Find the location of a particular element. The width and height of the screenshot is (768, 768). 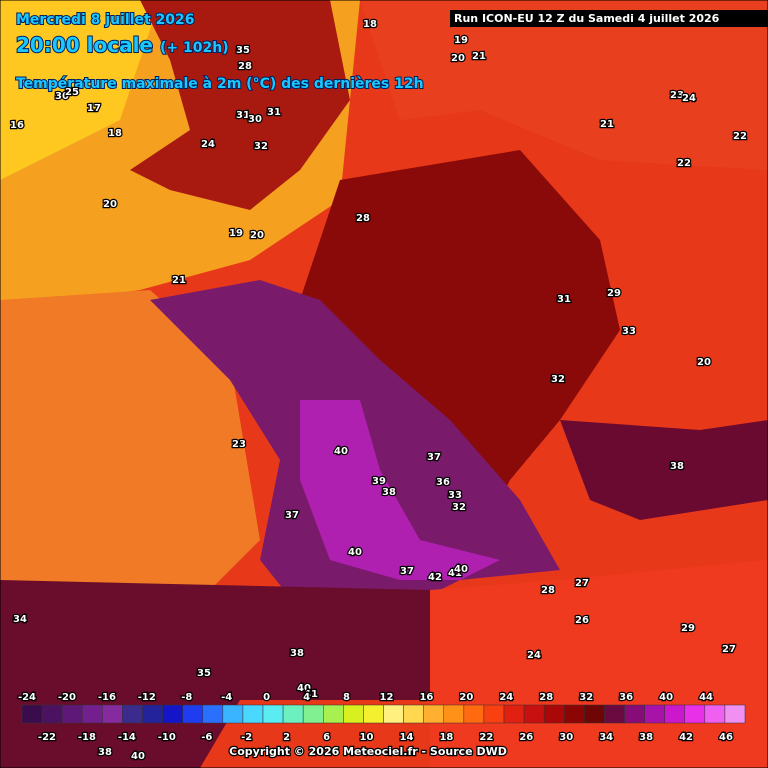

scale-label: 20 is located at coordinates (466, 697).